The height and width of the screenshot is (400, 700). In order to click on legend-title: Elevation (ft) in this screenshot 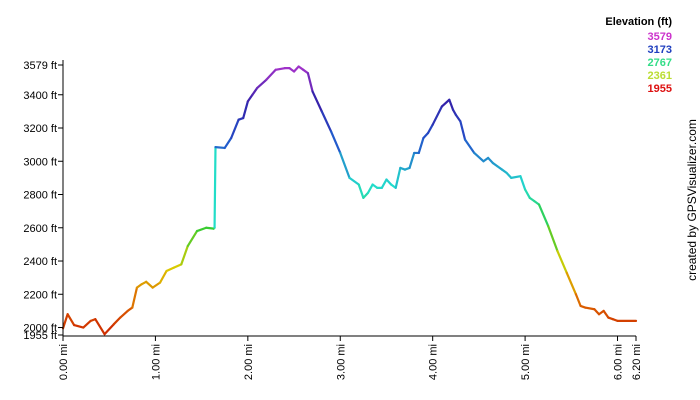, I will do `click(638, 22)`.